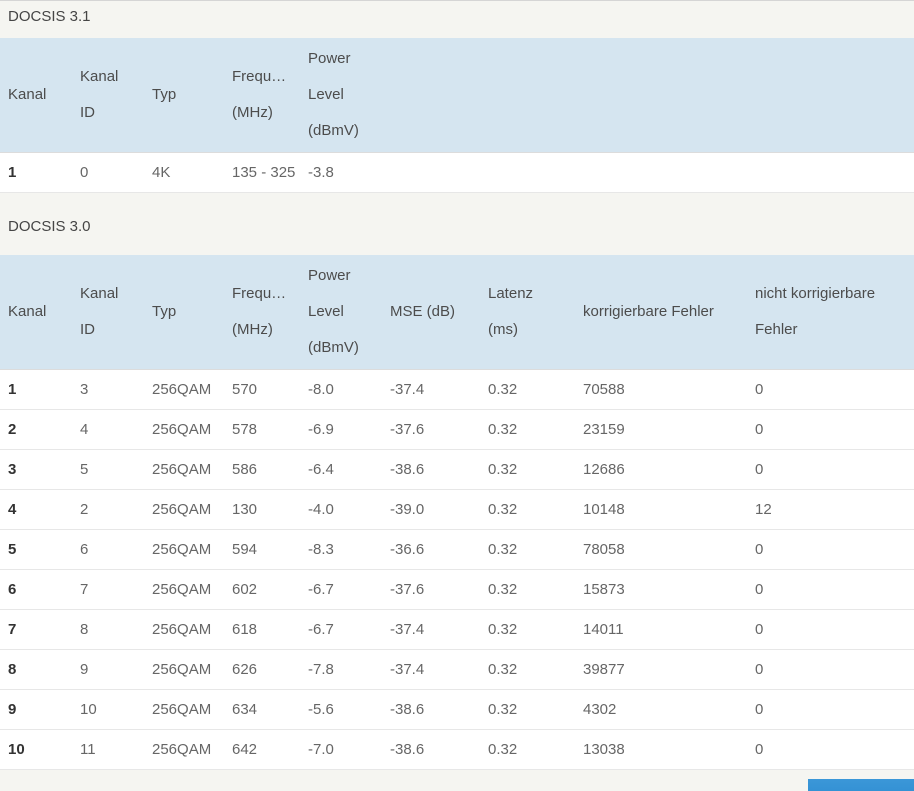 This screenshot has width=914, height=791. I want to click on table-row: 4 2 256QAM 130 -4.0 -39.0 0.32 10148 12, so click(457, 509).